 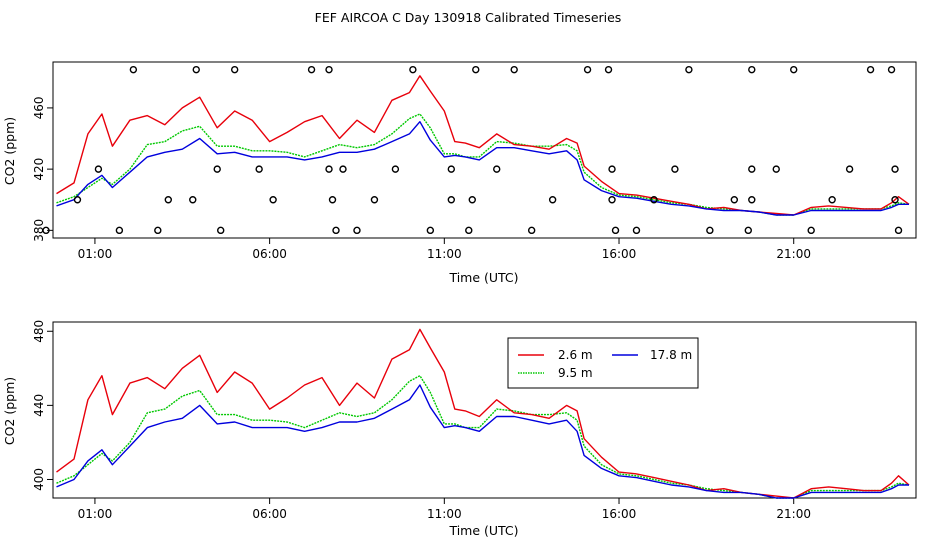 I want to click on x-tick-label: 21:00, so click(x=793, y=254).